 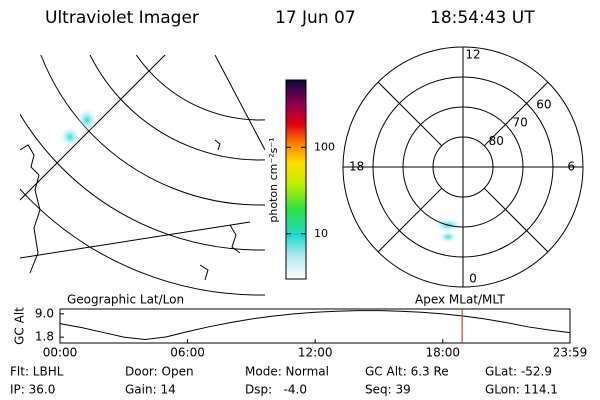 What do you see at coordinates (32, 390) in the screenshot?
I see `status-field: IP: 36.0` at bounding box center [32, 390].